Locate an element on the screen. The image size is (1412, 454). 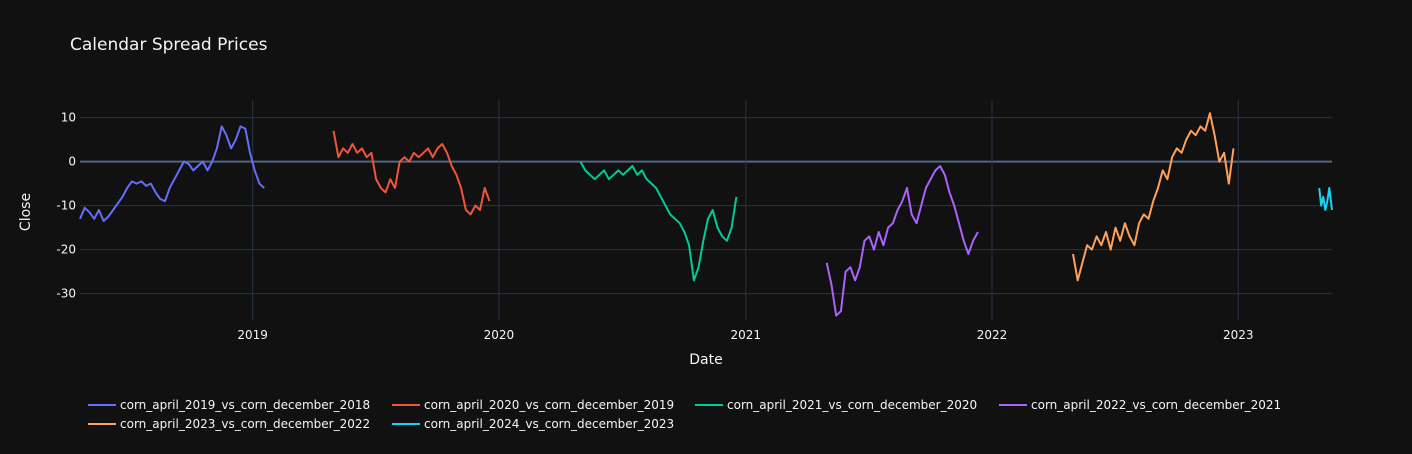
legend-item-6: corn_april_2024_vs_corn_december_2023 is located at coordinates (533, 424).